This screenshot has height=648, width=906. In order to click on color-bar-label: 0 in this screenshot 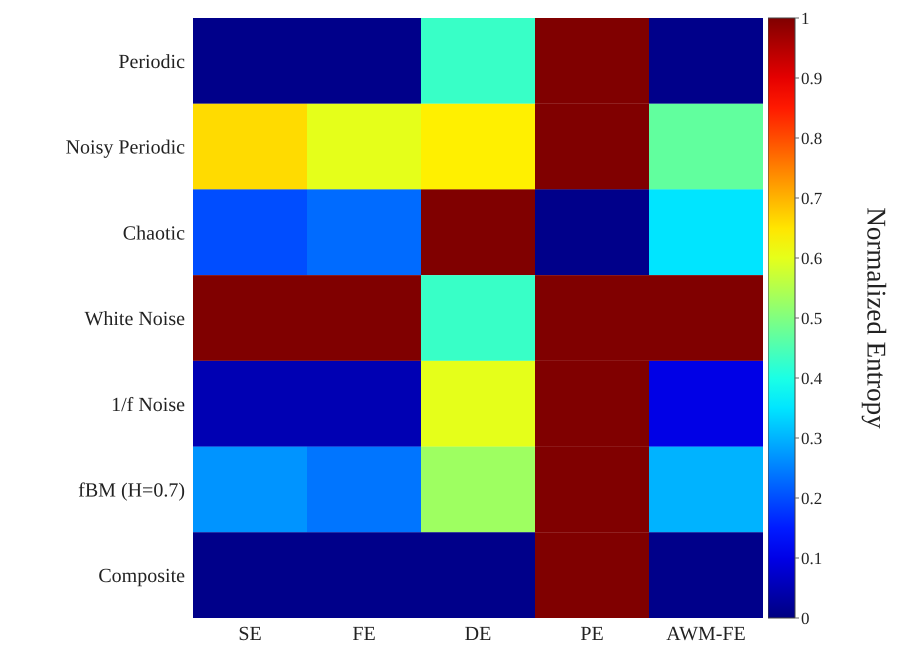, I will do `click(805, 618)`.